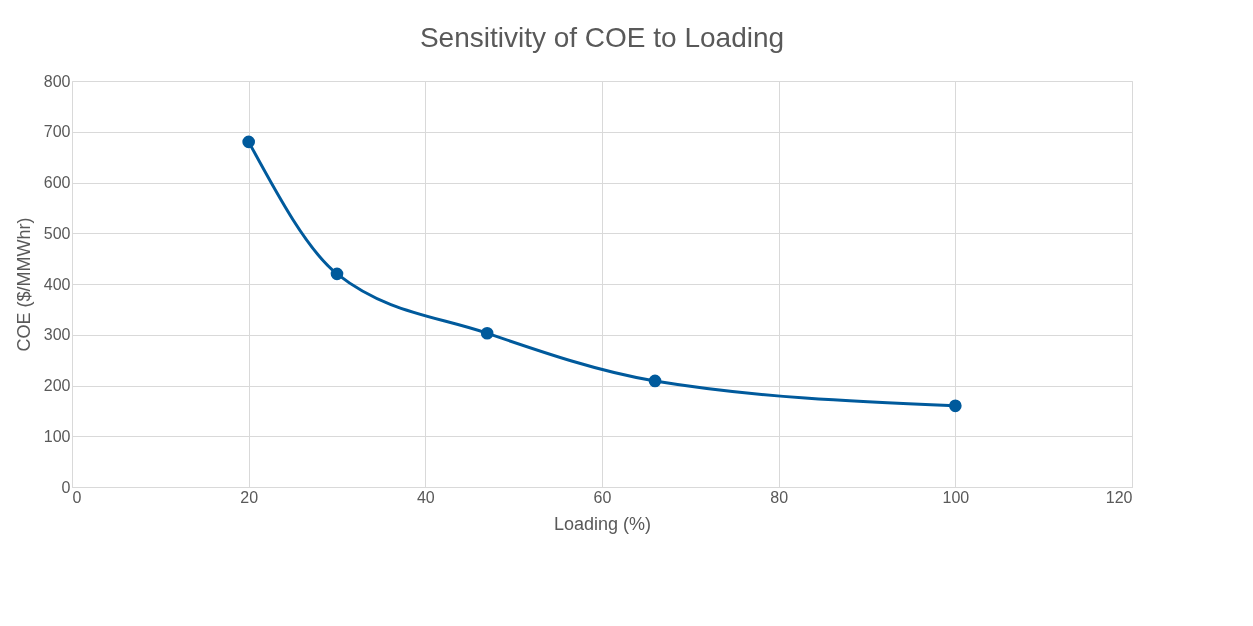  I want to click on y-tick-label: 600, so click(57, 182).